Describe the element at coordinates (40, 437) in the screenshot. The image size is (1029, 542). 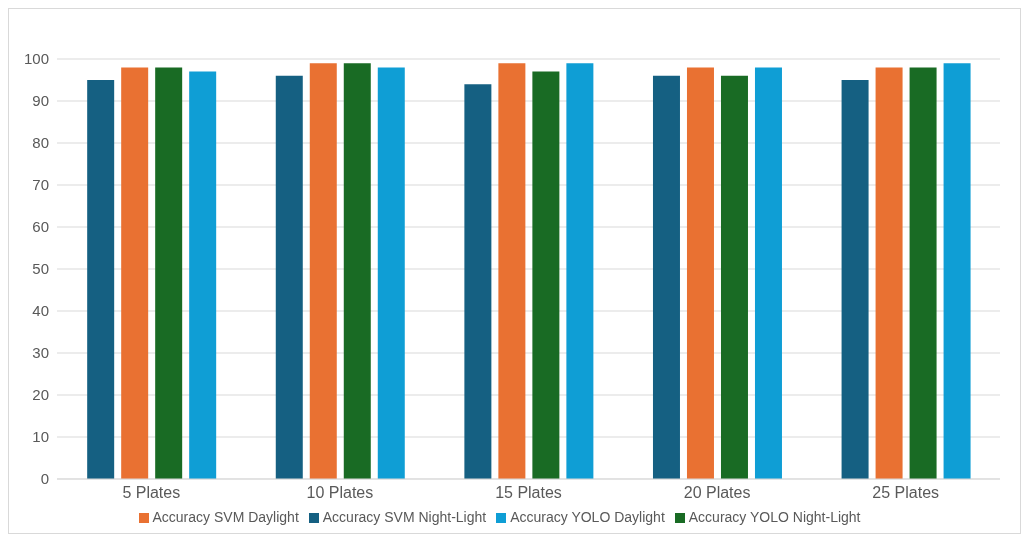
I see `y-tick-label: 10` at that location.